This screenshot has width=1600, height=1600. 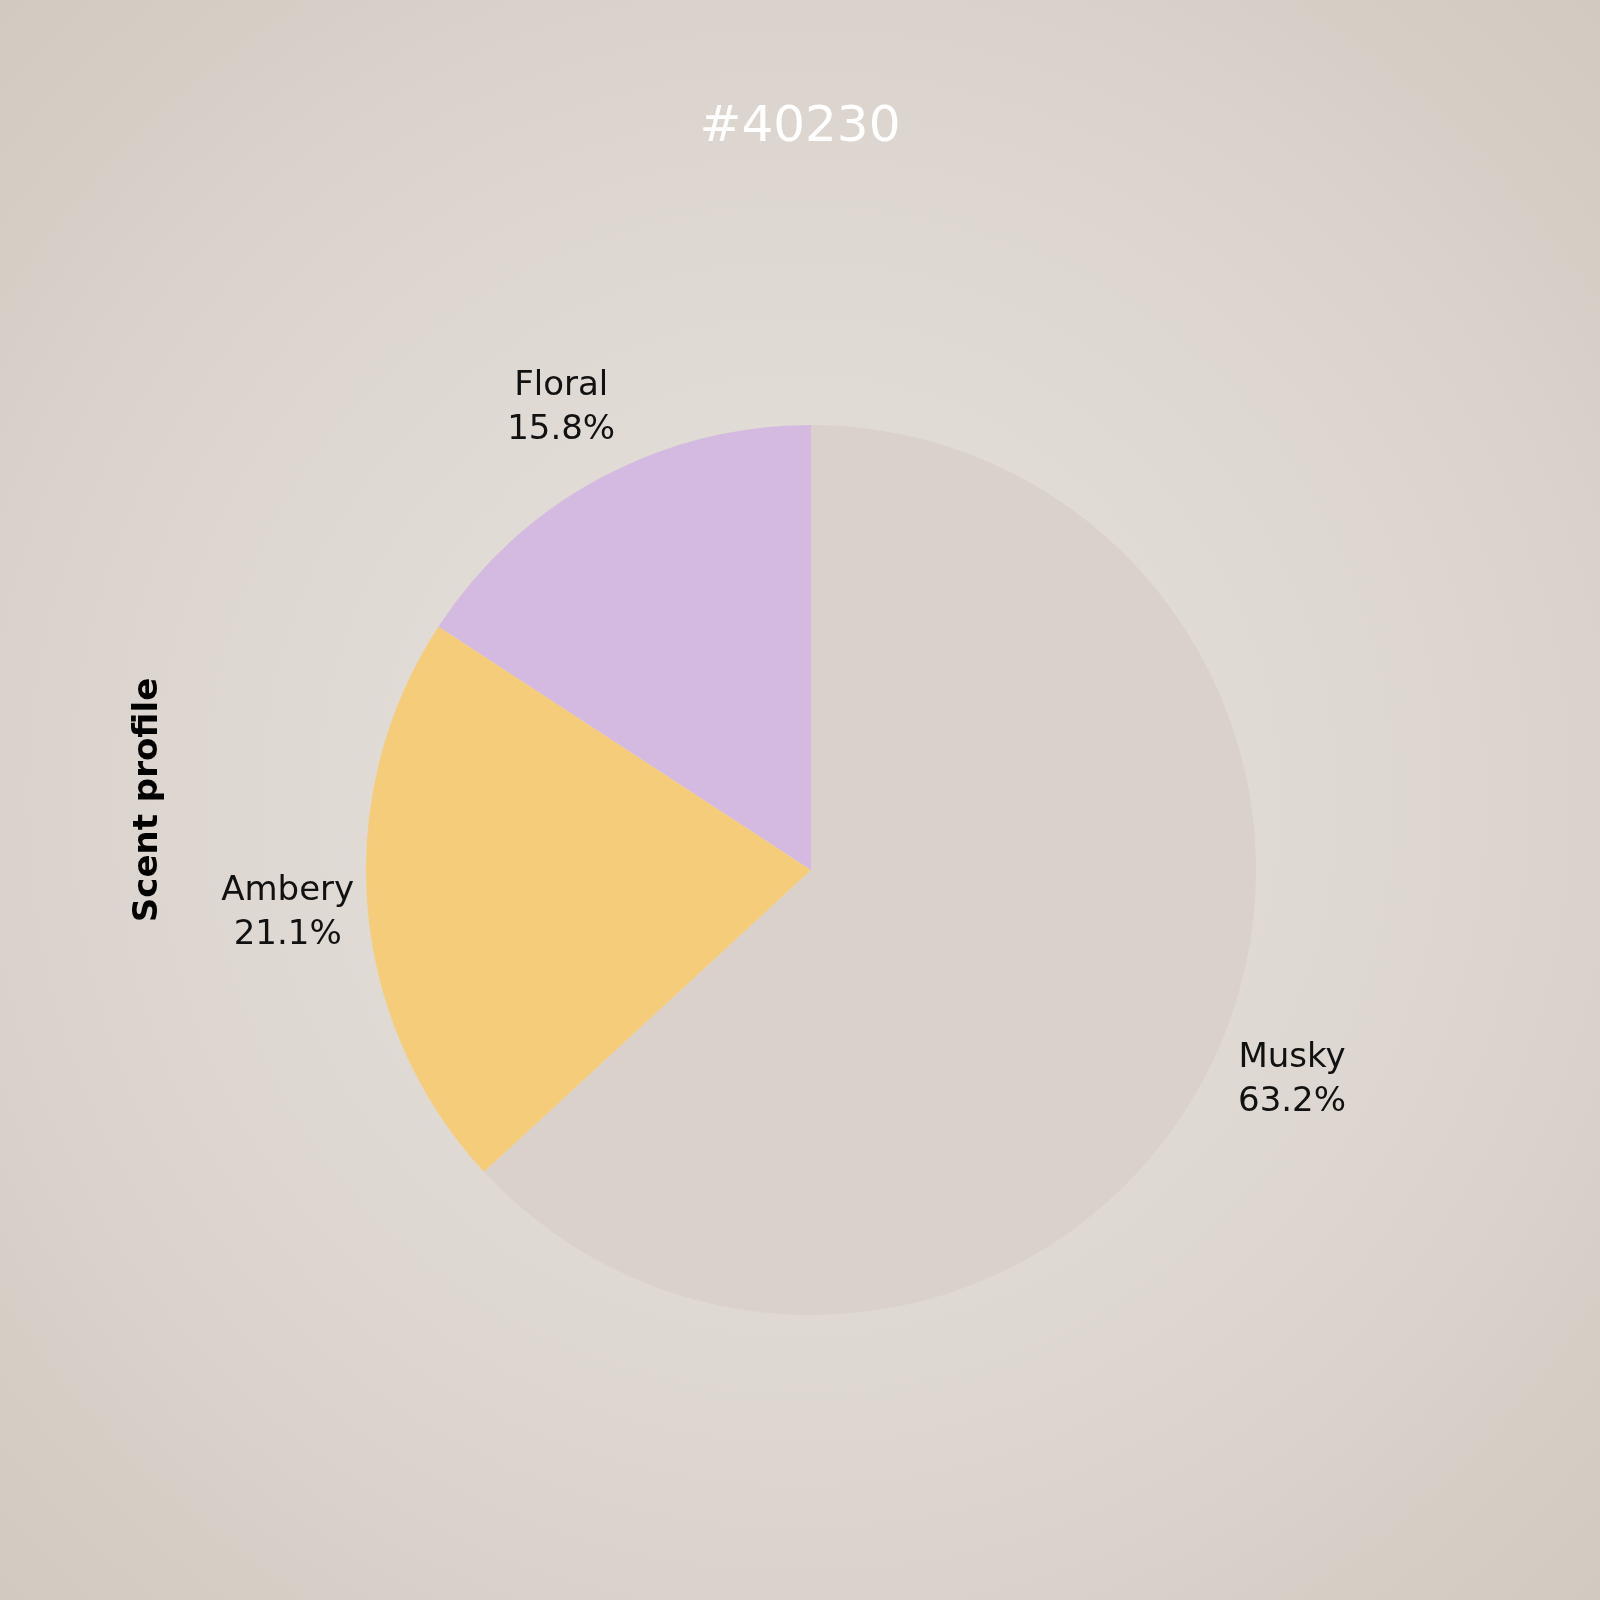 I want to click on data-label: 63.2%, so click(x=1292, y=1099).